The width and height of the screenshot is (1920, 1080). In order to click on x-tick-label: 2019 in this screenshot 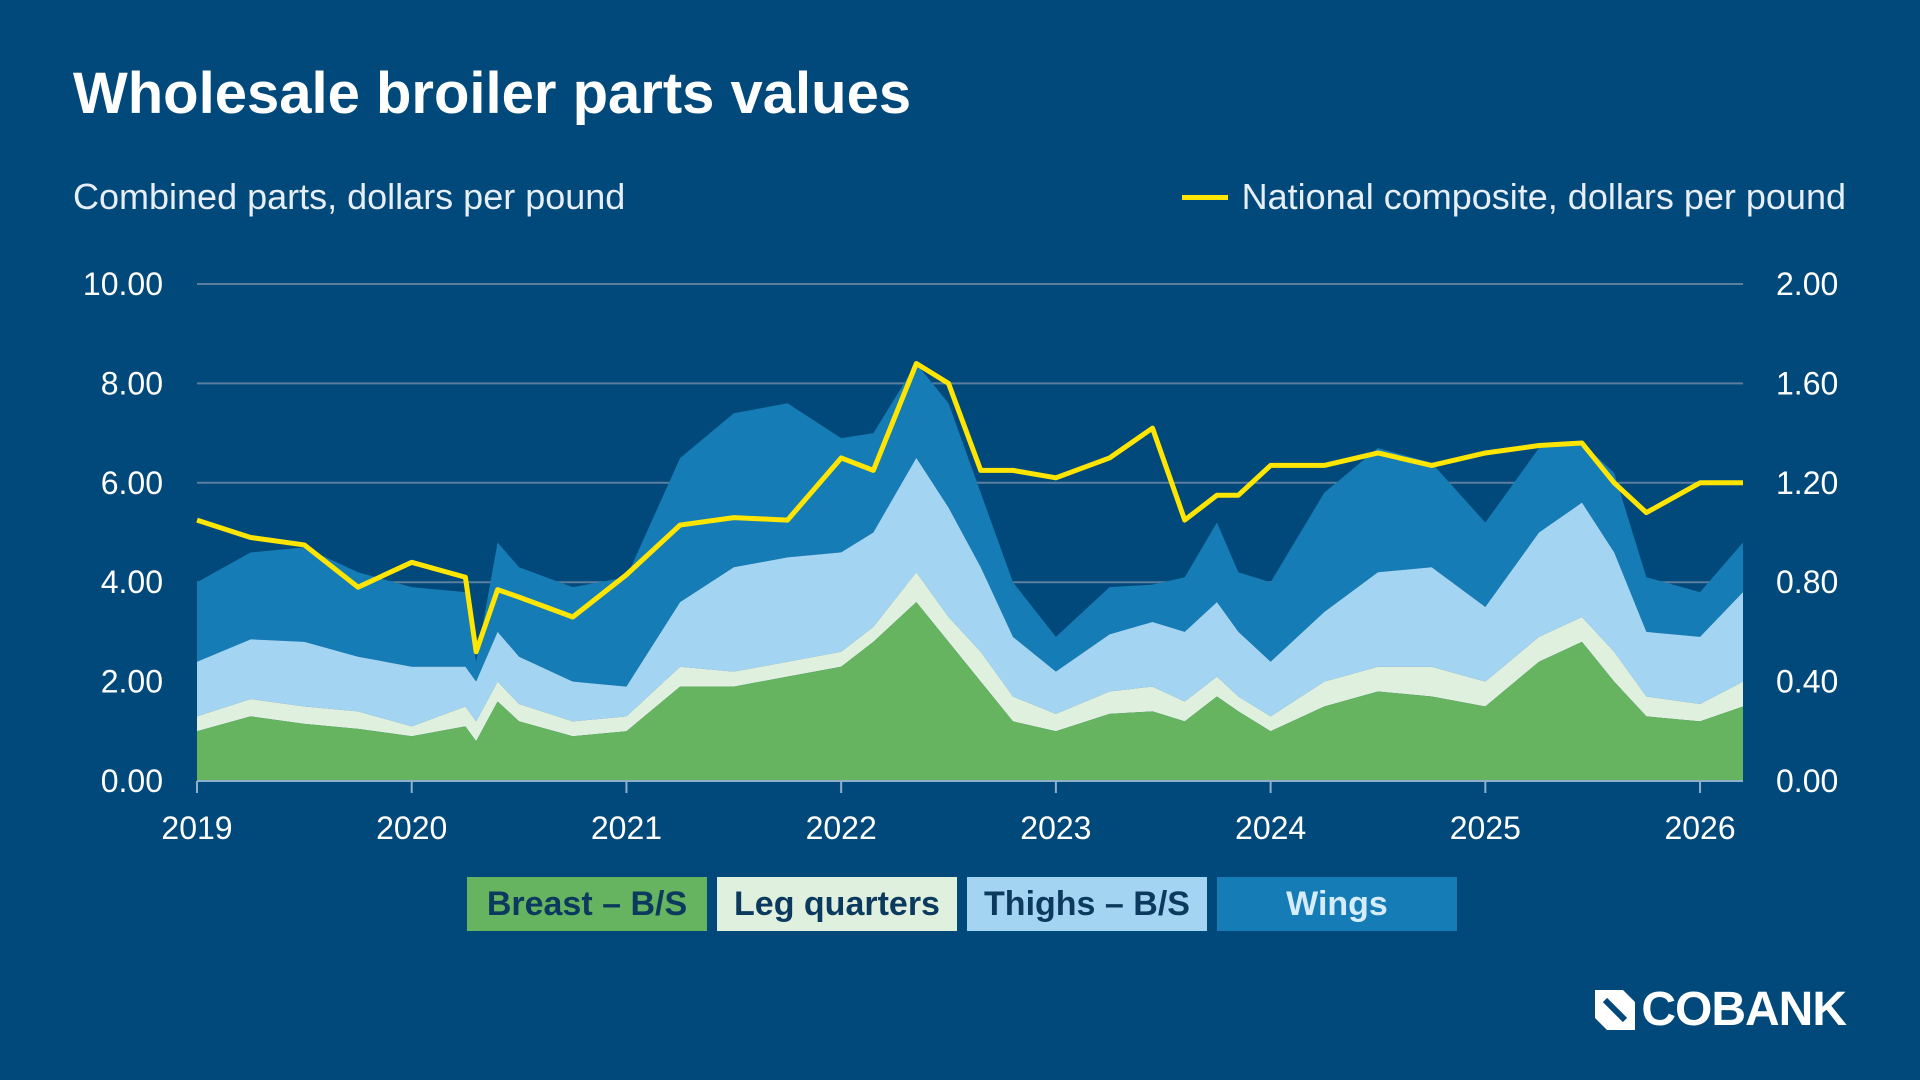, I will do `click(196, 828)`.